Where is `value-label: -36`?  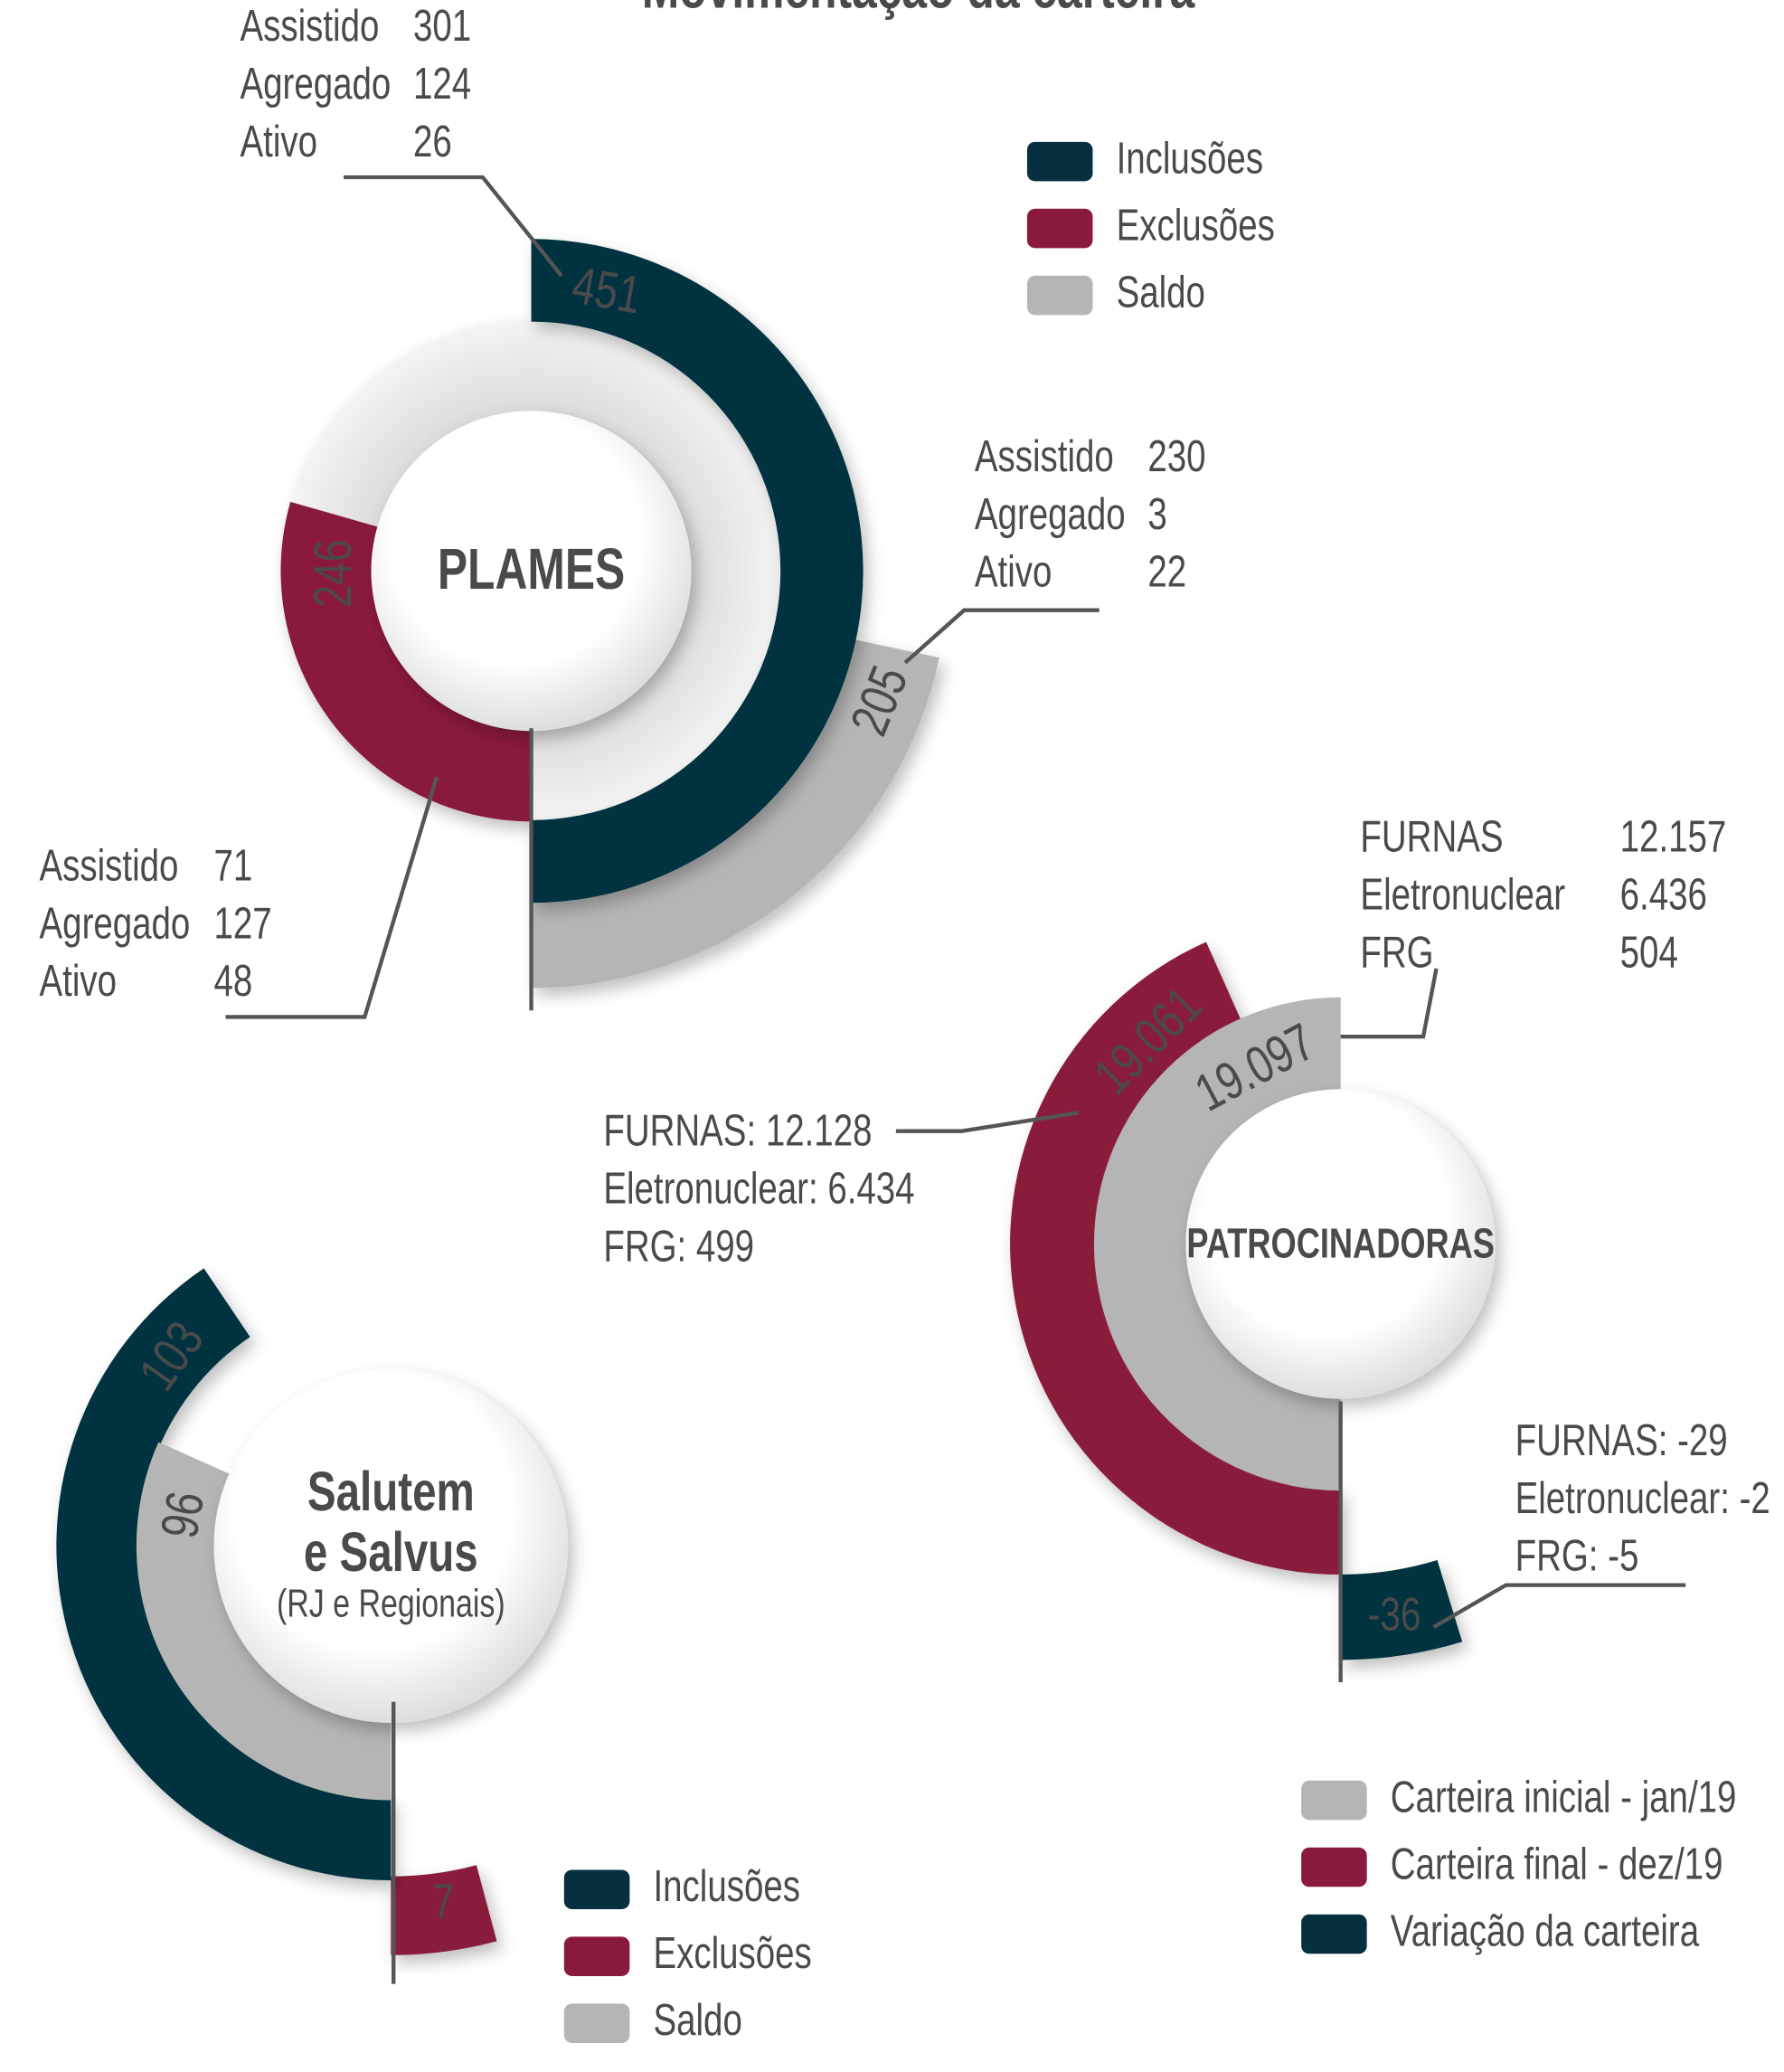
value-label: -36 is located at coordinates (1394, 1615).